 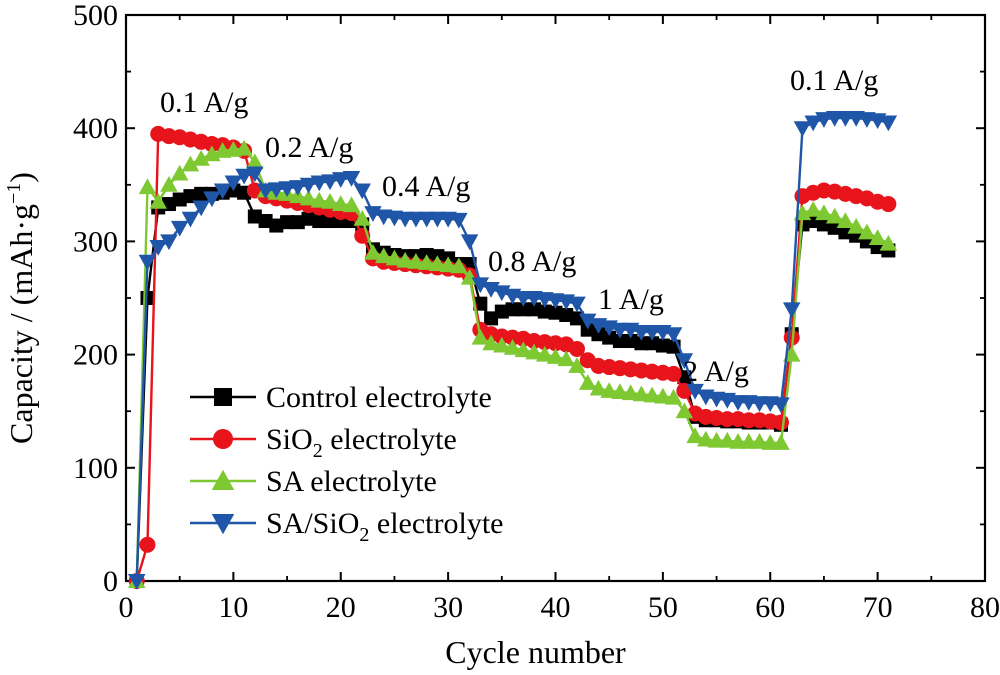 I want to click on legend-label-text: SA electrolyte, so click(x=351, y=481).